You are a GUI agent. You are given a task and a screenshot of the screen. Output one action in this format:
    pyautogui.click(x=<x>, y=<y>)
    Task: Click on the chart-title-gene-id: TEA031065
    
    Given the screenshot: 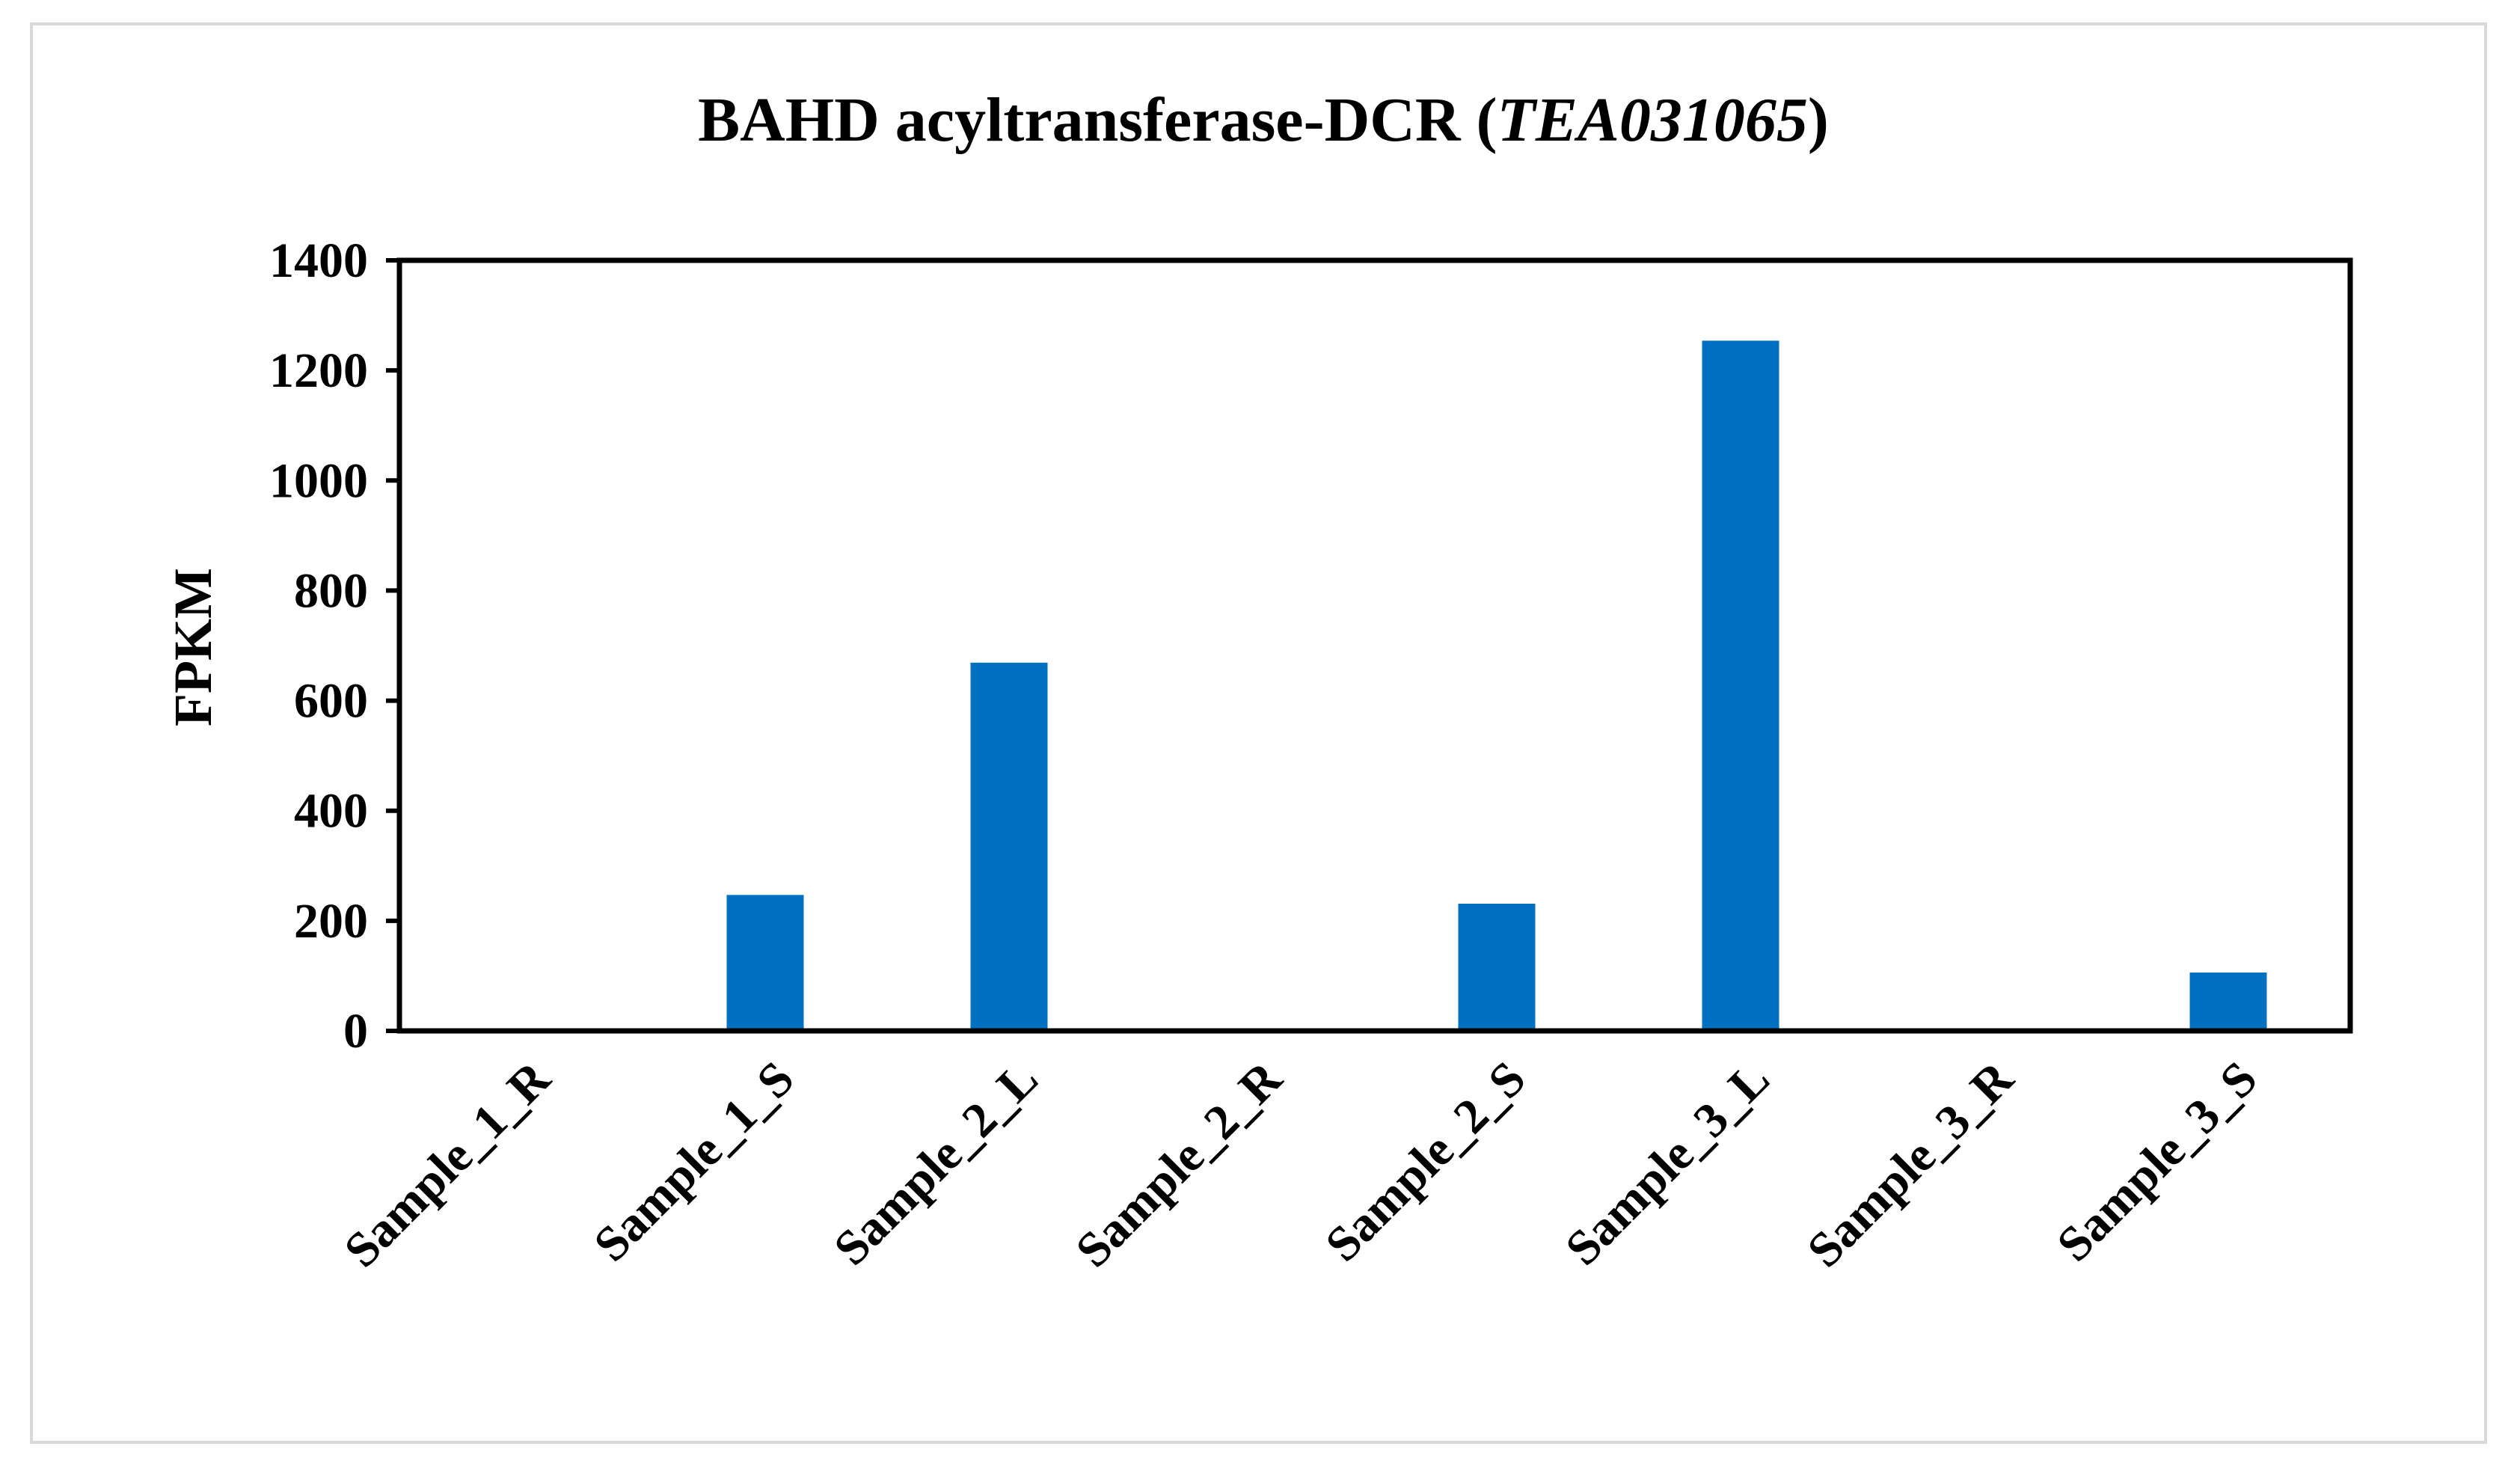 What is the action you would take?
    pyautogui.click(x=1652, y=120)
    